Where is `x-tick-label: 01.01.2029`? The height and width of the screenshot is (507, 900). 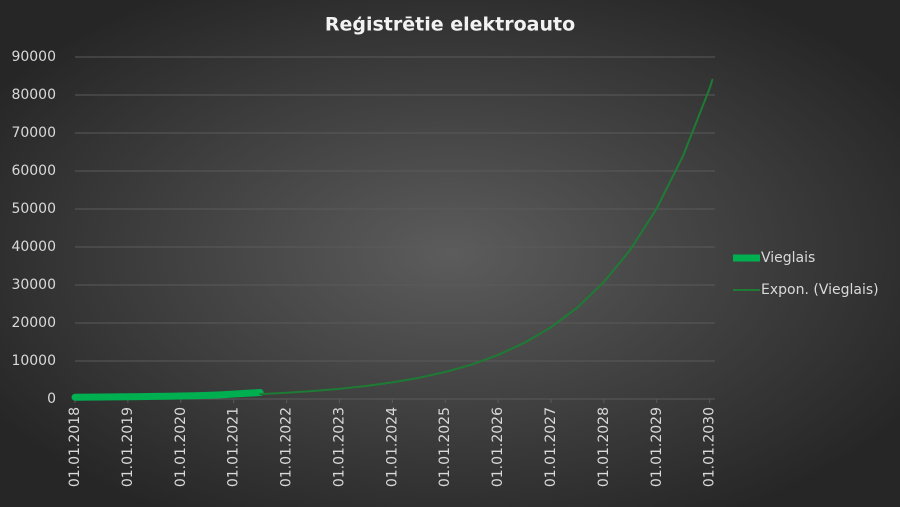
x-tick-label: 01.01.2029 is located at coordinates (657, 447).